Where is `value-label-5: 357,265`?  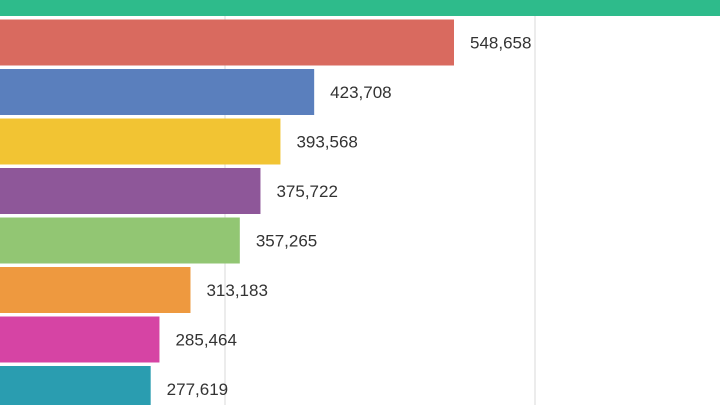 value-label-5: 357,265 is located at coordinates (286, 241).